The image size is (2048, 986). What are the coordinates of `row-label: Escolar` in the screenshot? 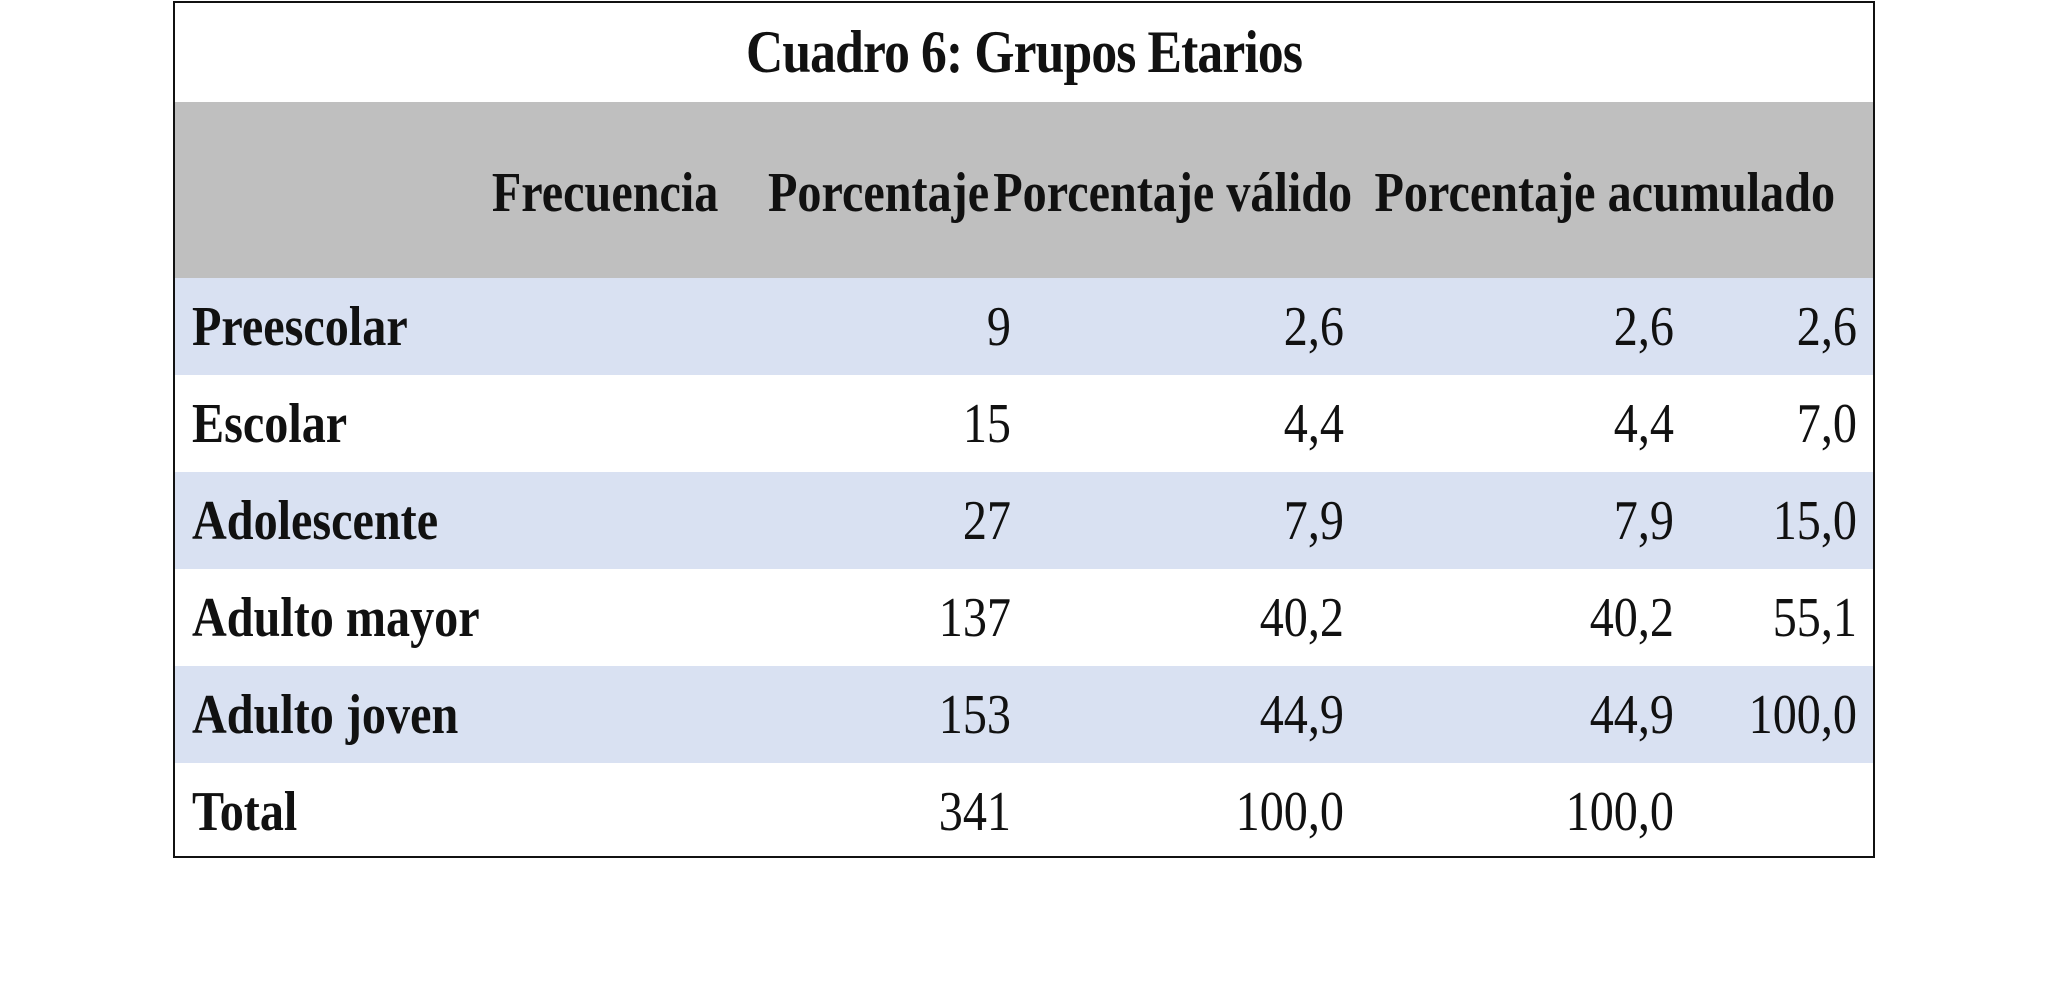 It's located at (270, 423).